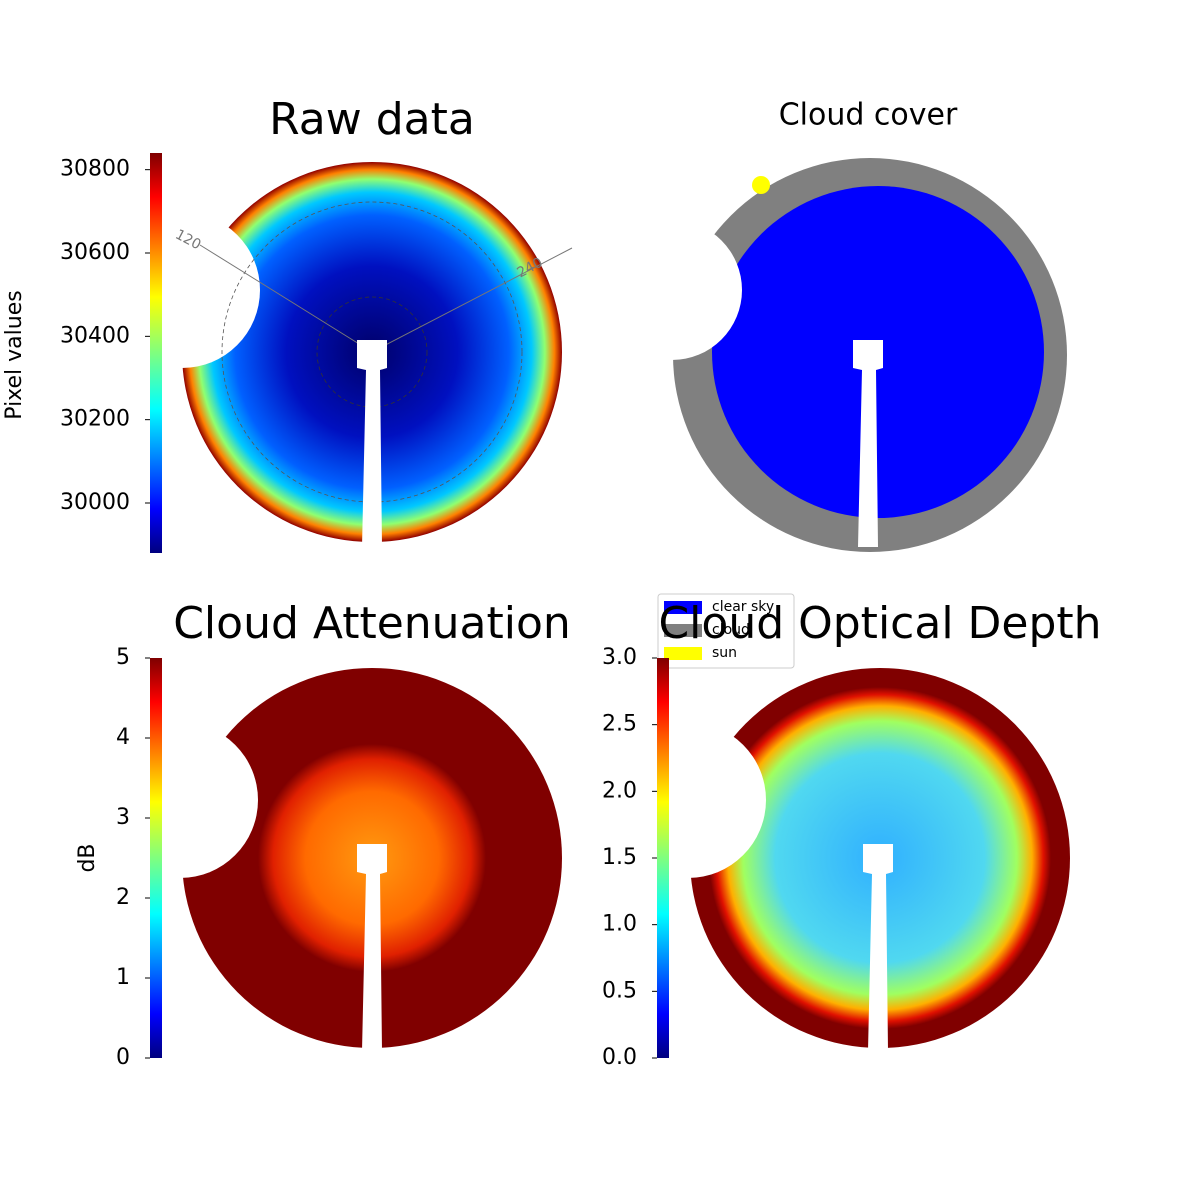 Image resolution: width=1200 pixels, height=1204 pixels. I want to click on colorbar-tick-label: 2.0, so click(619, 790).